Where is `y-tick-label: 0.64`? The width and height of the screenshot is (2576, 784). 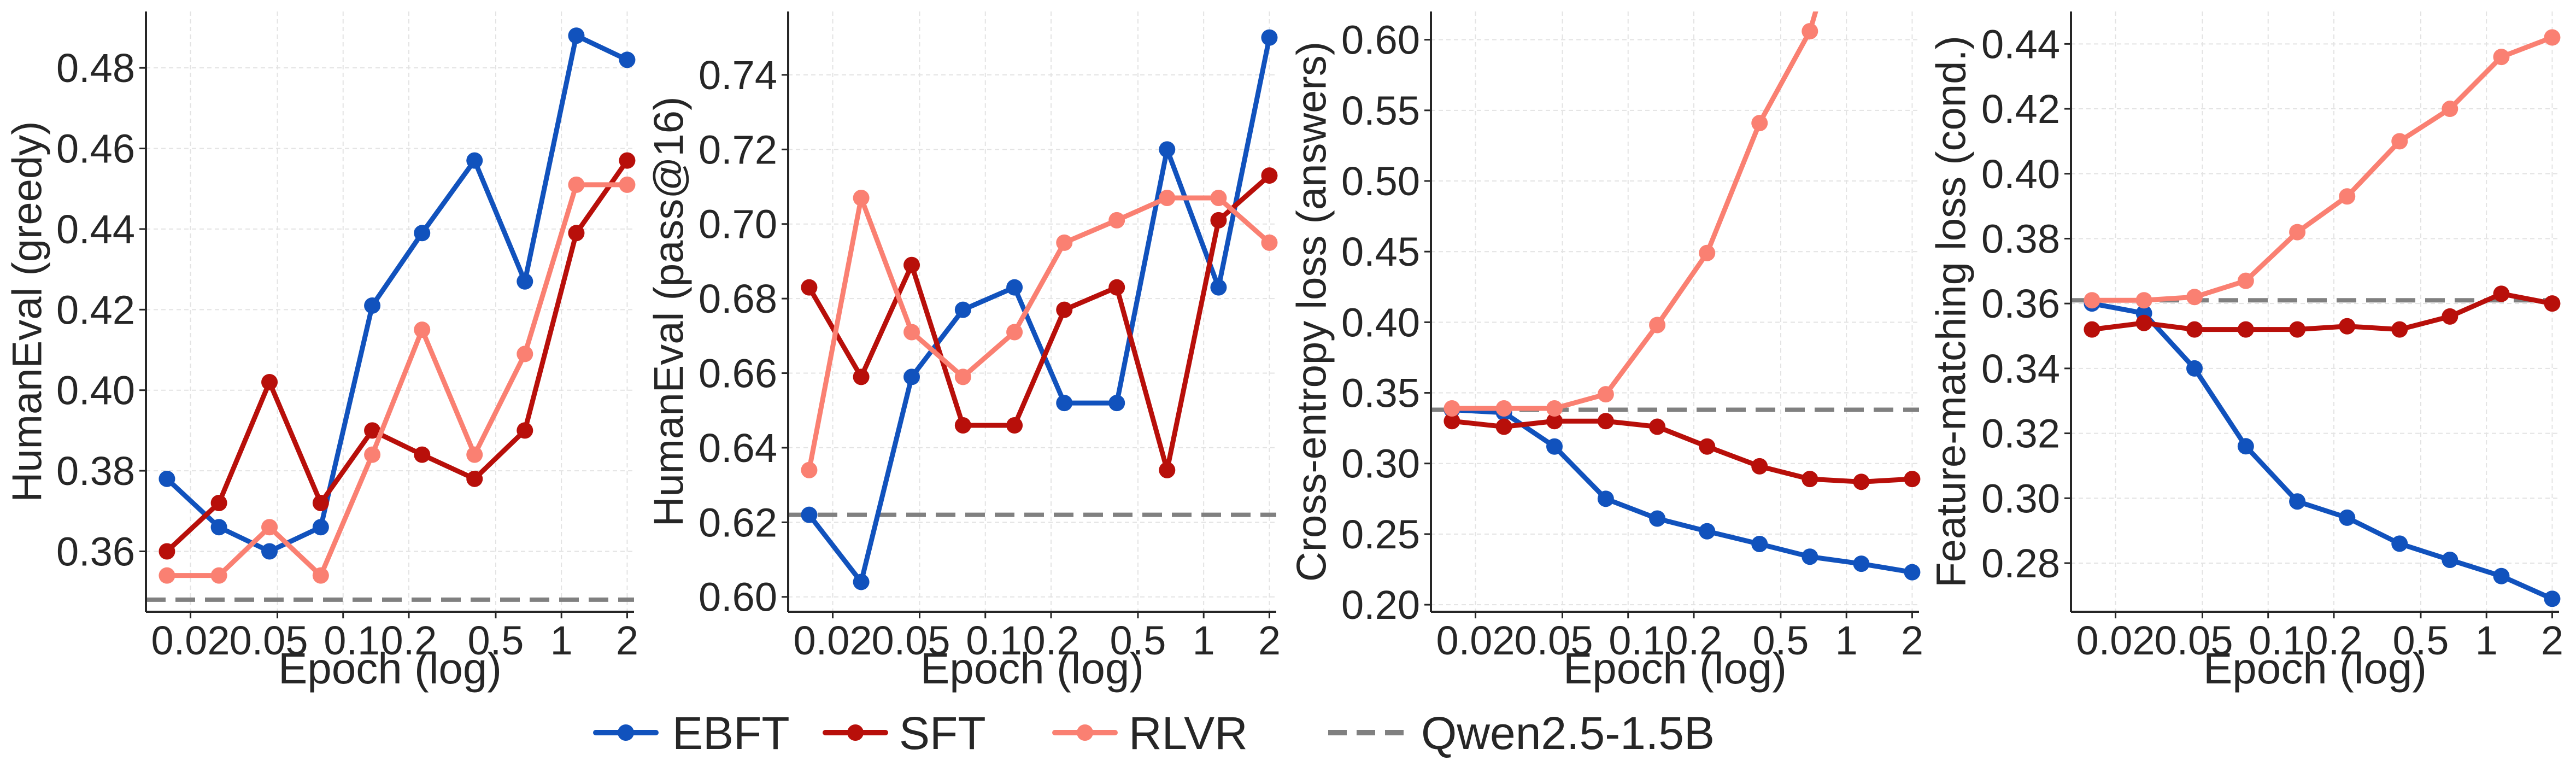
y-tick-label: 0.64 is located at coordinates (738, 448).